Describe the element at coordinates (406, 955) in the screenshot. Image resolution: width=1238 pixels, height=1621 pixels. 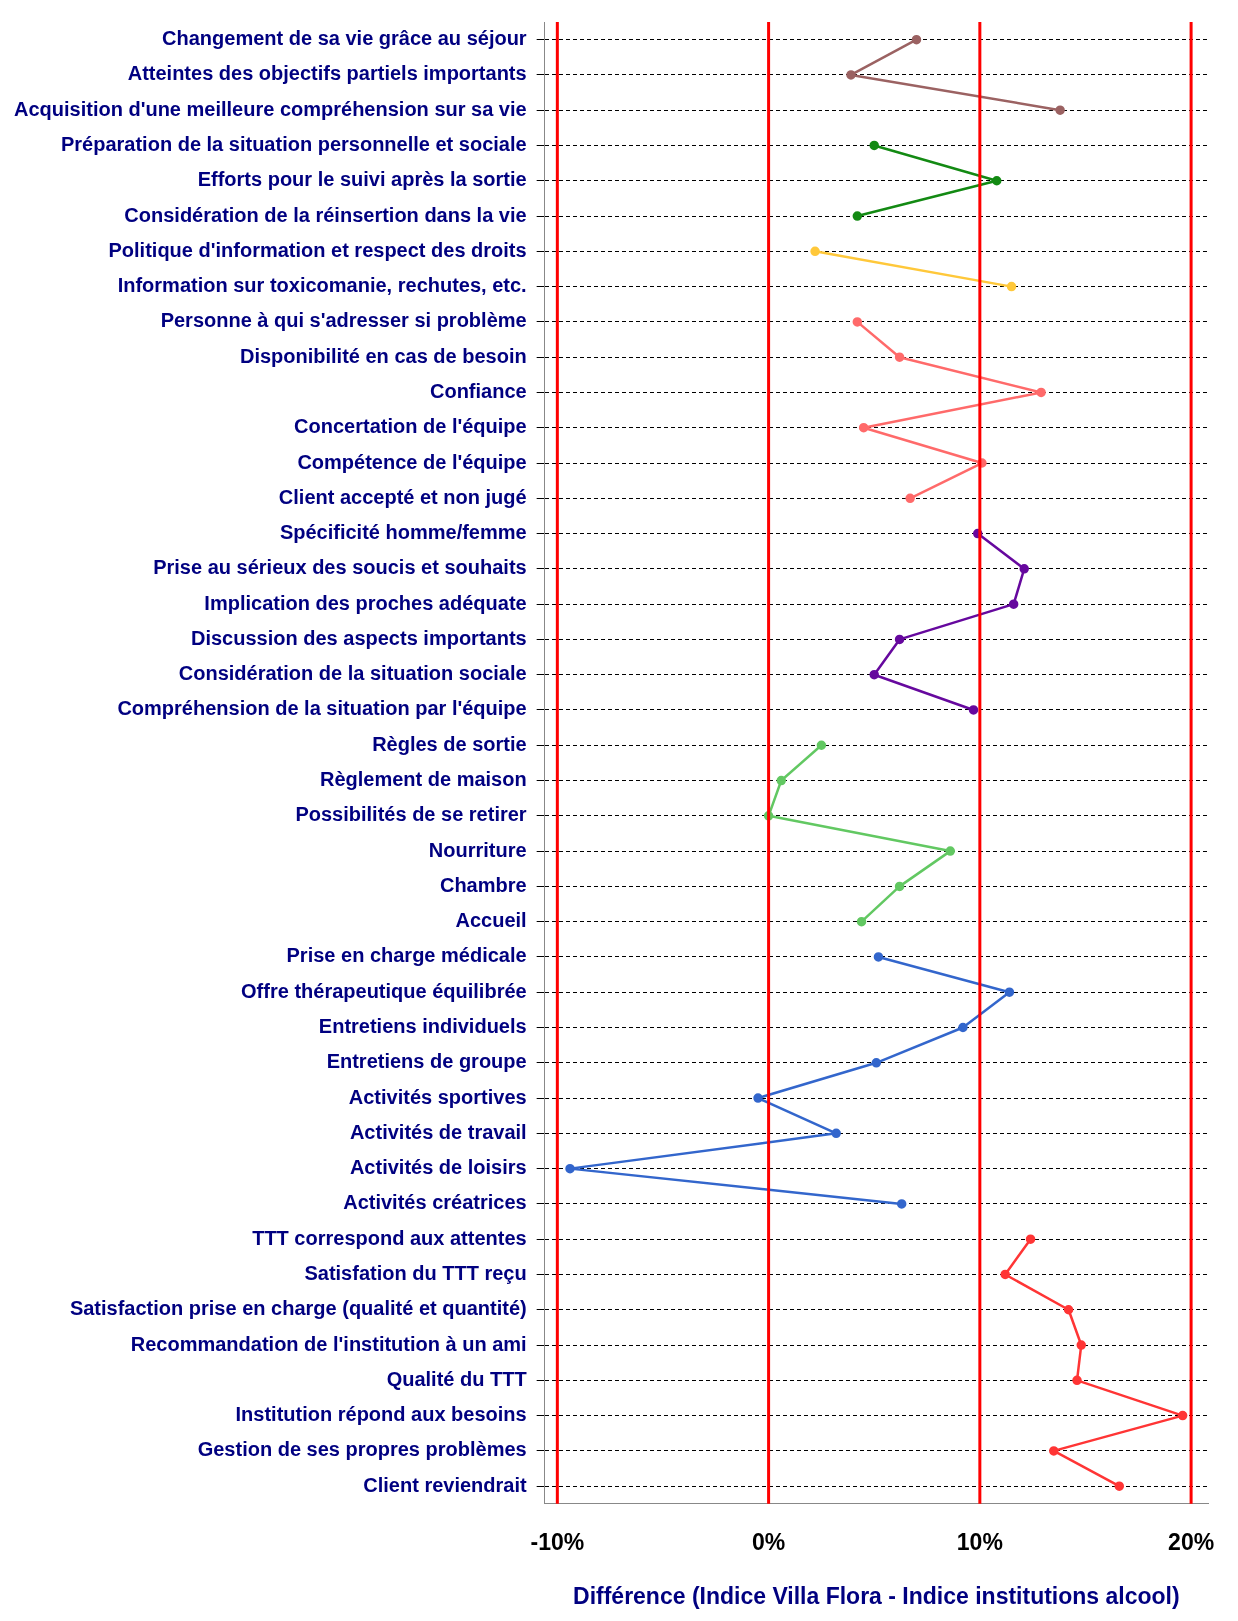
I see `y-tick-label: Prise en charge médicale` at that location.